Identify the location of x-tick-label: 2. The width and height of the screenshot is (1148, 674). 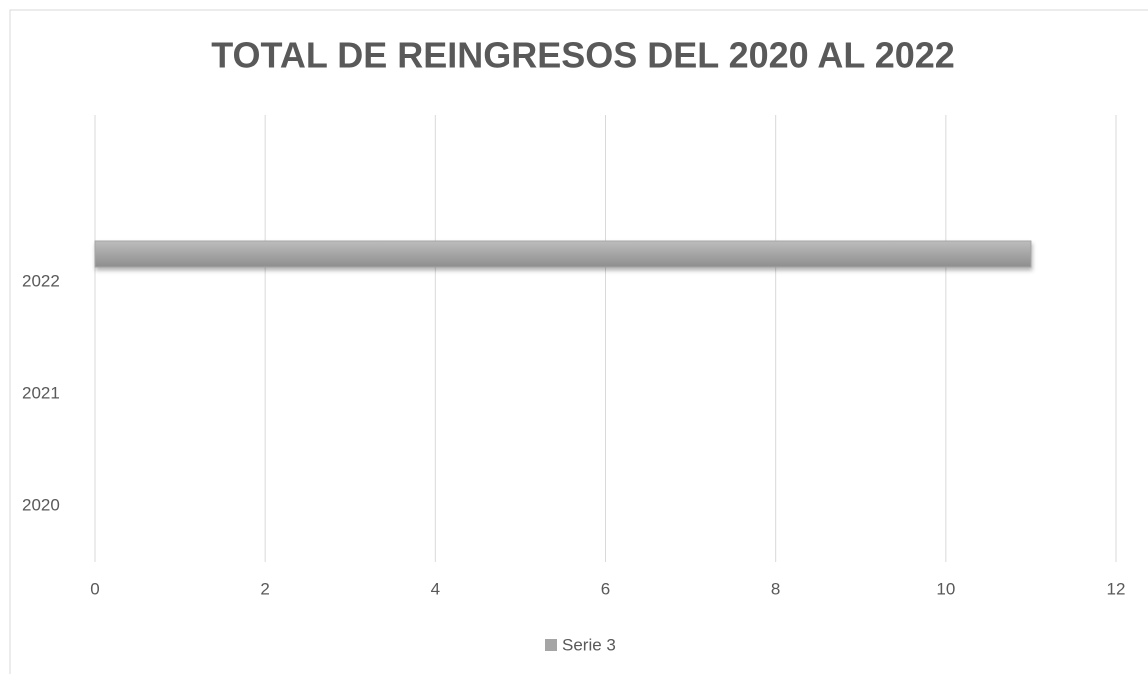
(264, 588).